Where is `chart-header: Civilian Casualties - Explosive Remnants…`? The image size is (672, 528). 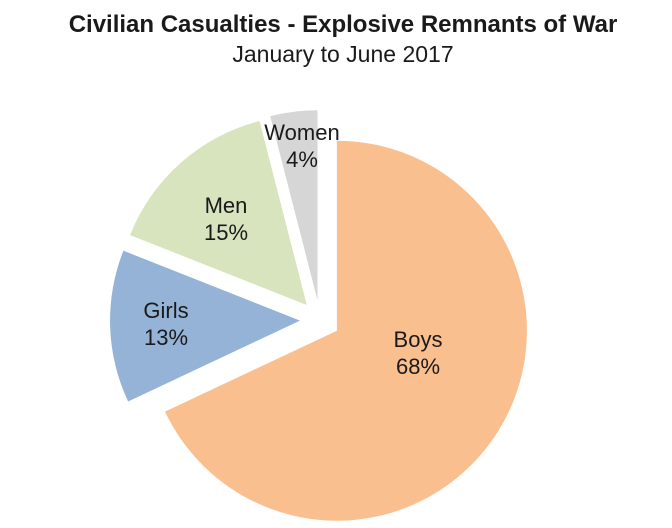 chart-header: Civilian Casualties - Explosive Remnants… is located at coordinates (336, 39).